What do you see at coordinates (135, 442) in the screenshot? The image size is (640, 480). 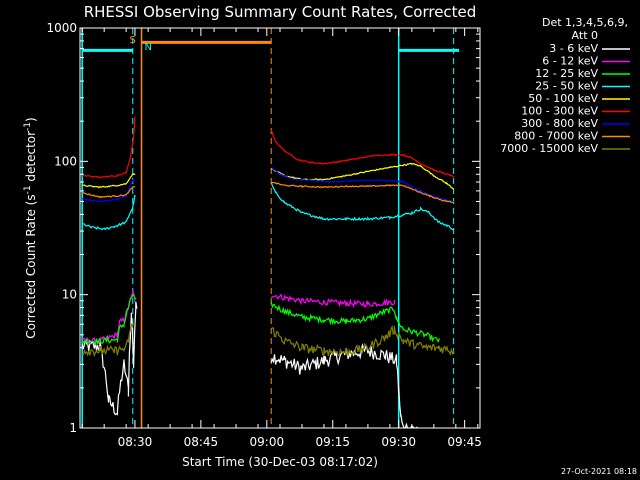 I see `x-tick-label-0: 08:30` at bounding box center [135, 442].